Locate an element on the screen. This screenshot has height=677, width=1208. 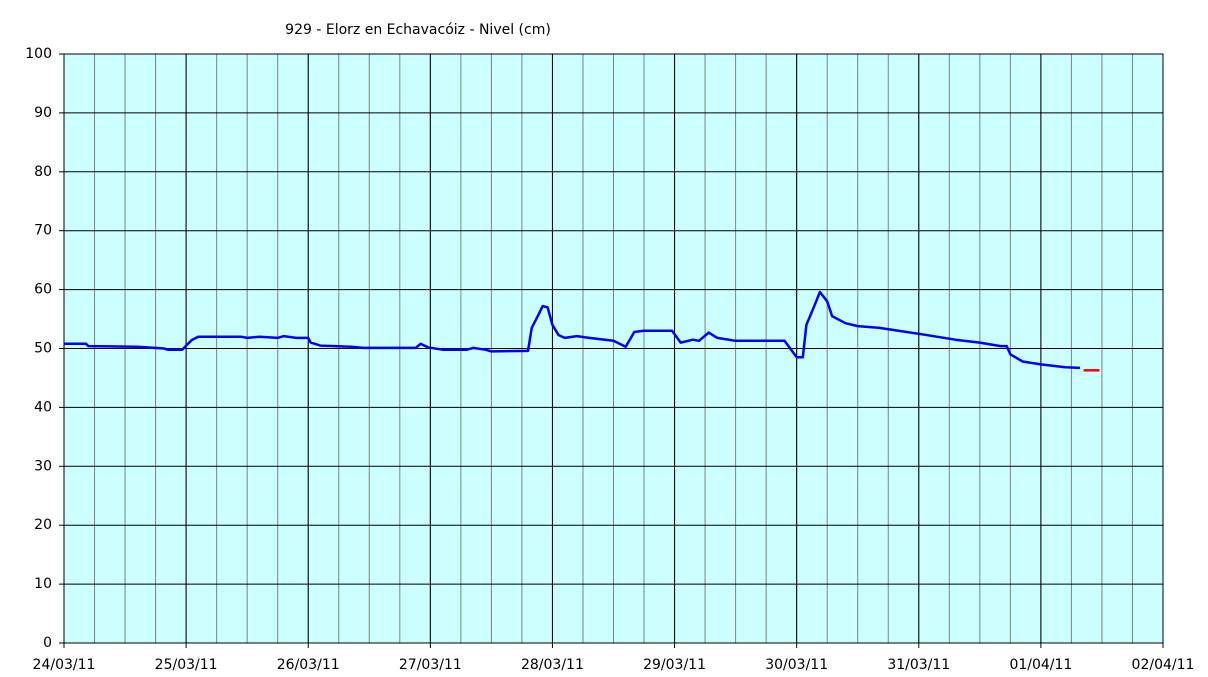
chart-title: 929 - Elorz en Echavacóiz - Nivel (cm) is located at coordinates (418, 30).